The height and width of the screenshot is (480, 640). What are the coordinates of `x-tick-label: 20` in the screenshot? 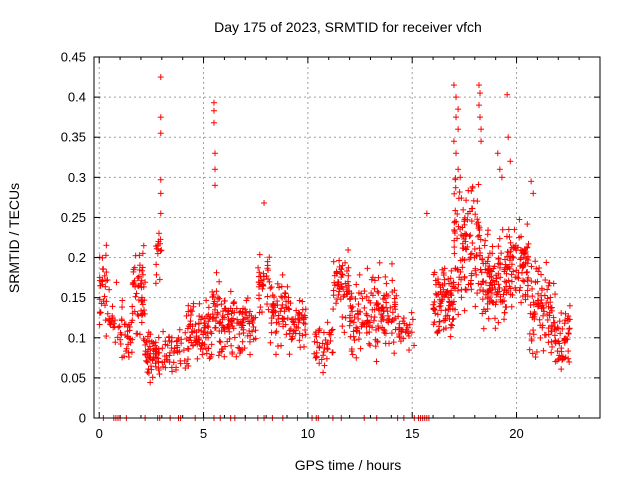 It's located at (516, 433).